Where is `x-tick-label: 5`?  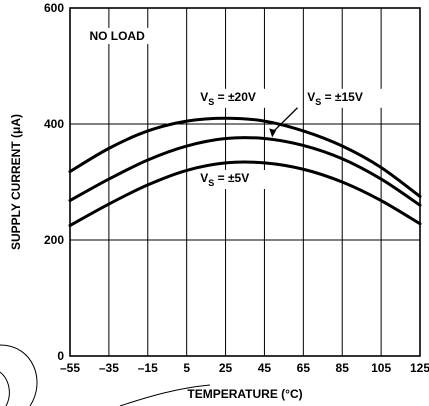
x-tick-label: 5 is located at coordinates (186, 368).